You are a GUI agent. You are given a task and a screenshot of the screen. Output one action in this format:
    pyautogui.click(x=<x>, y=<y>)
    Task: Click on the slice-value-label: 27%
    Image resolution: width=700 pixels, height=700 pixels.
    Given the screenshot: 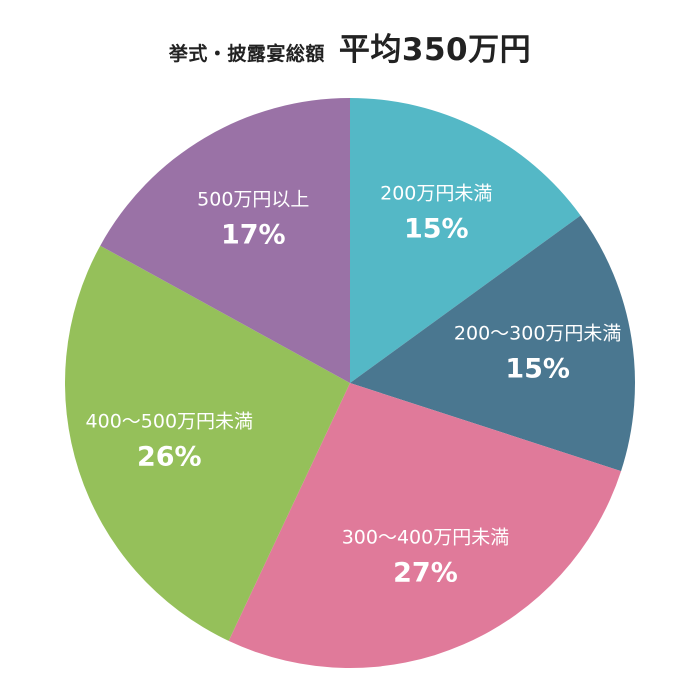 What is the action you would take?
    pyautogui.click(x=425, y=572)
    